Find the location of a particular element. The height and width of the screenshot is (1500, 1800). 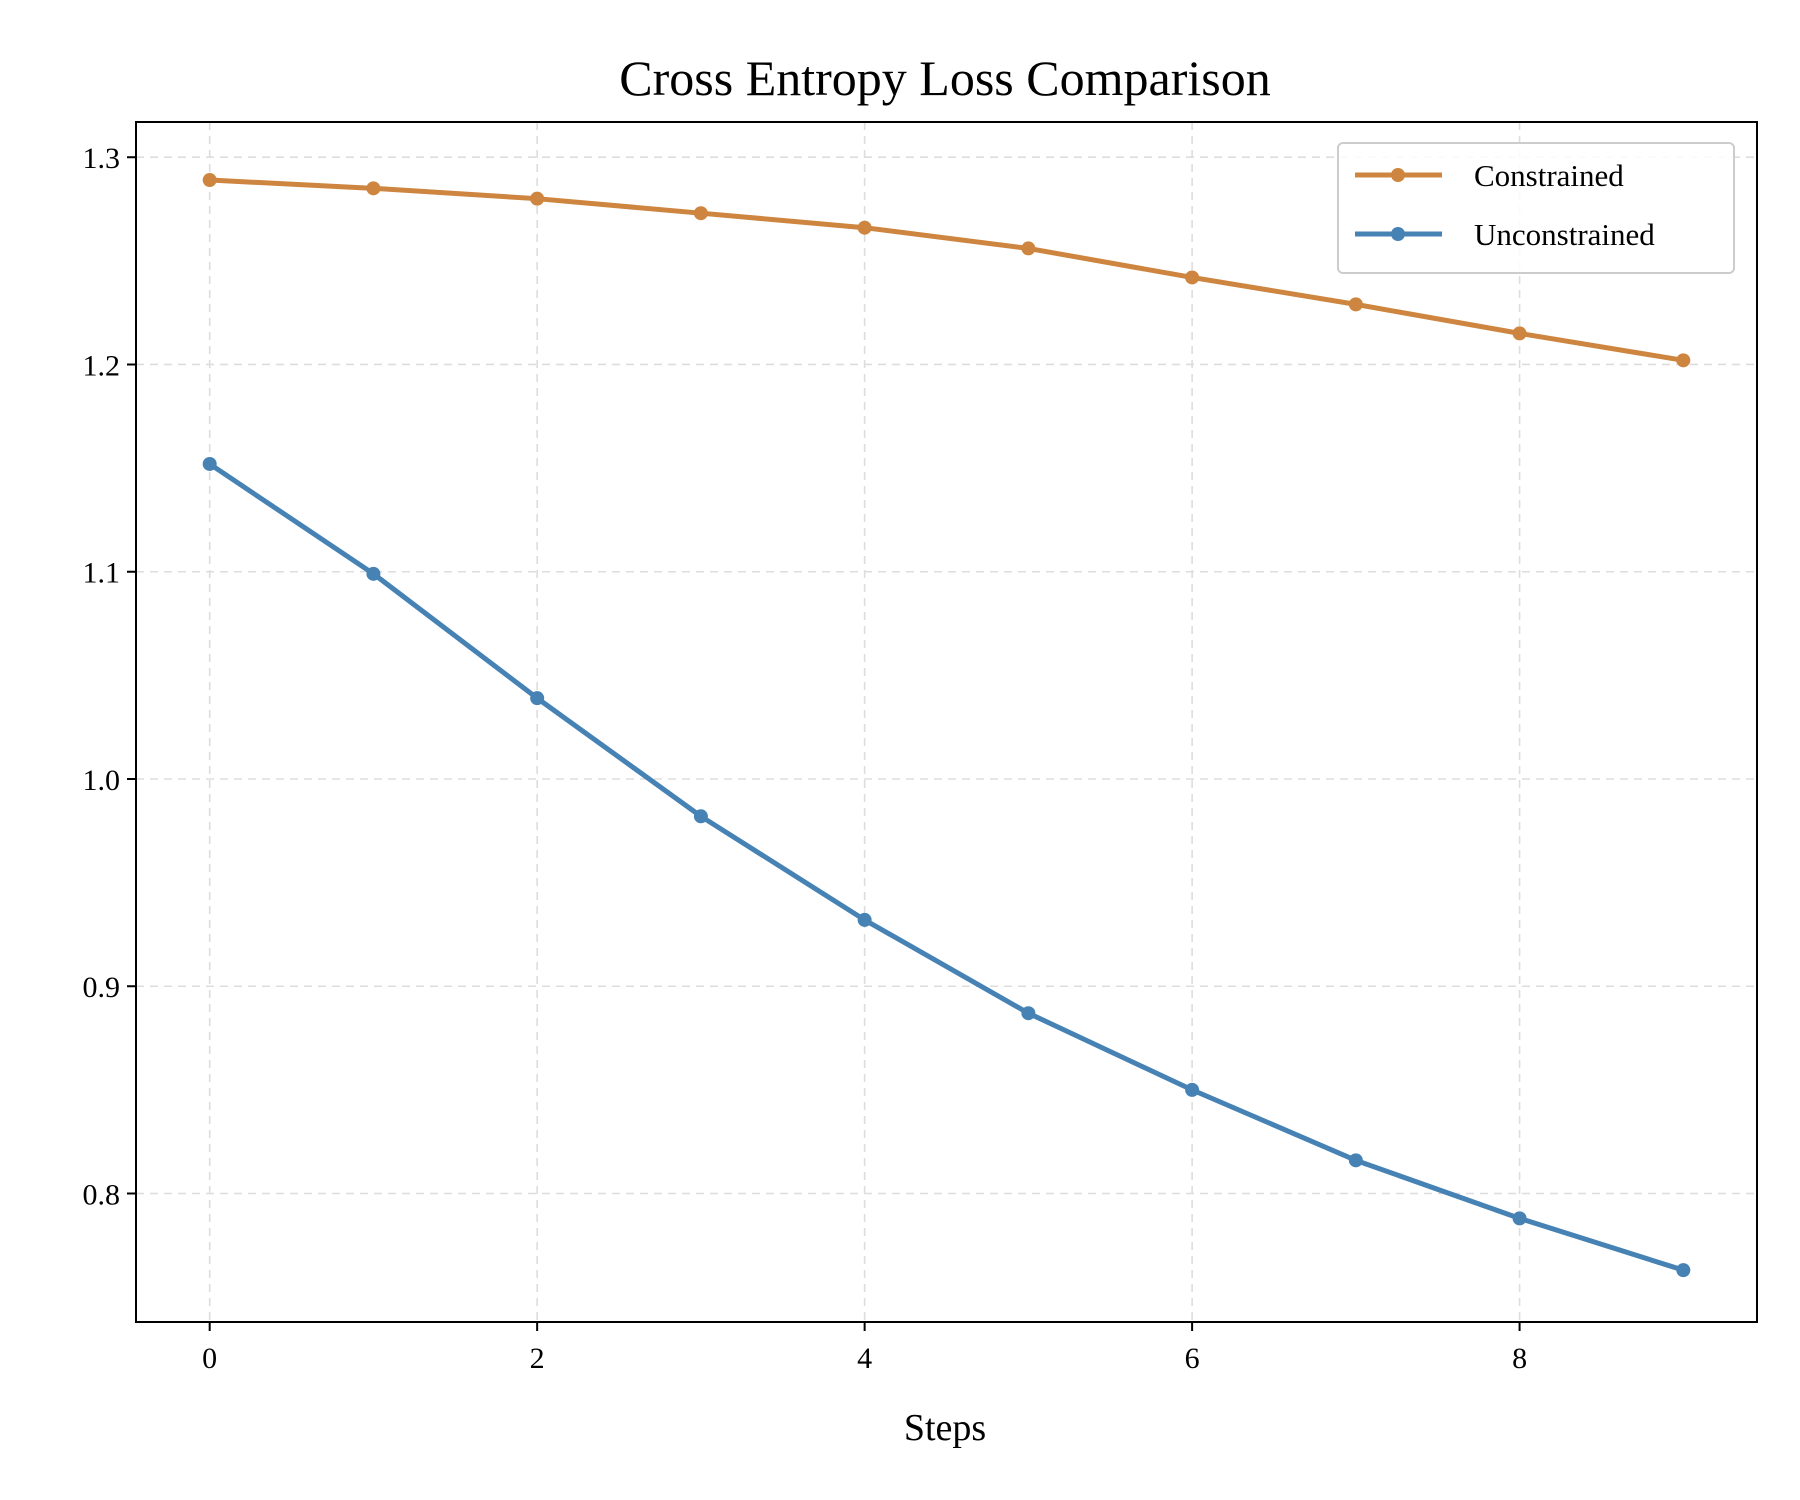

legend-label-unconstrained: Unconstrained is located at coordinates (1564, 234).